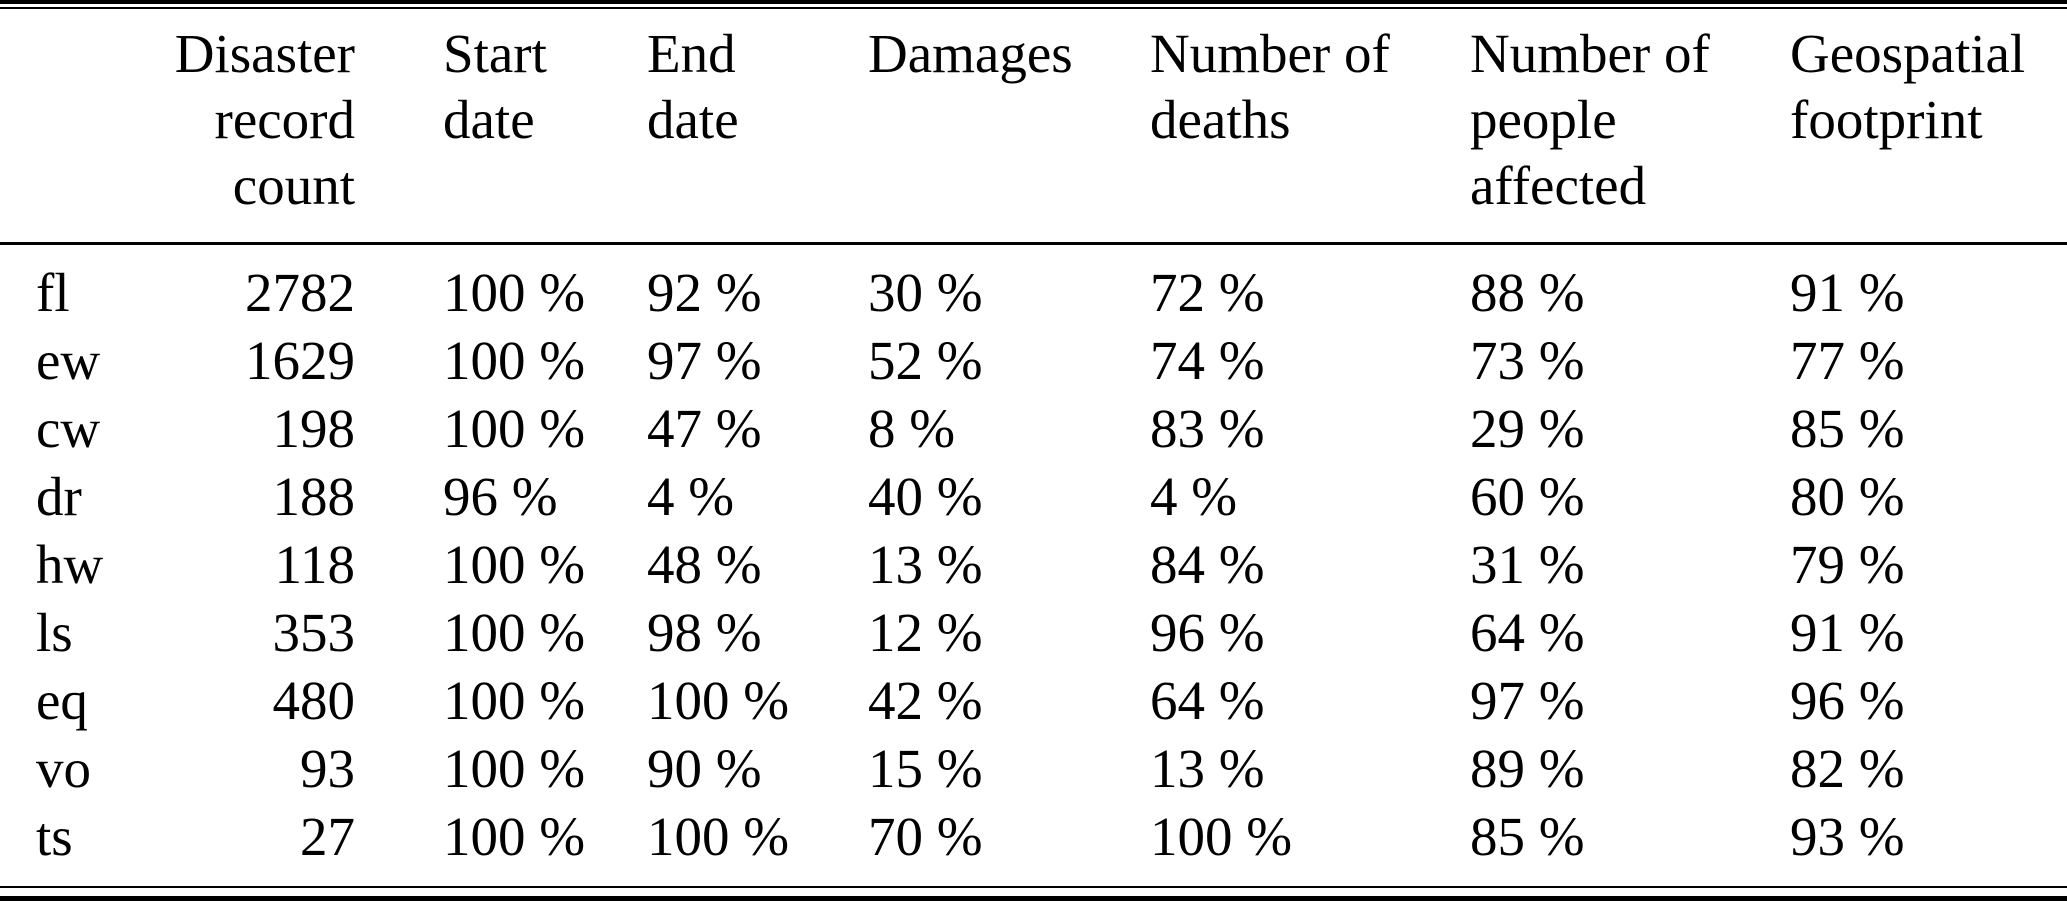 This screenshot has width=2067, height=901. I want to click on cell-affected: 60 %, so click(1527, 496).